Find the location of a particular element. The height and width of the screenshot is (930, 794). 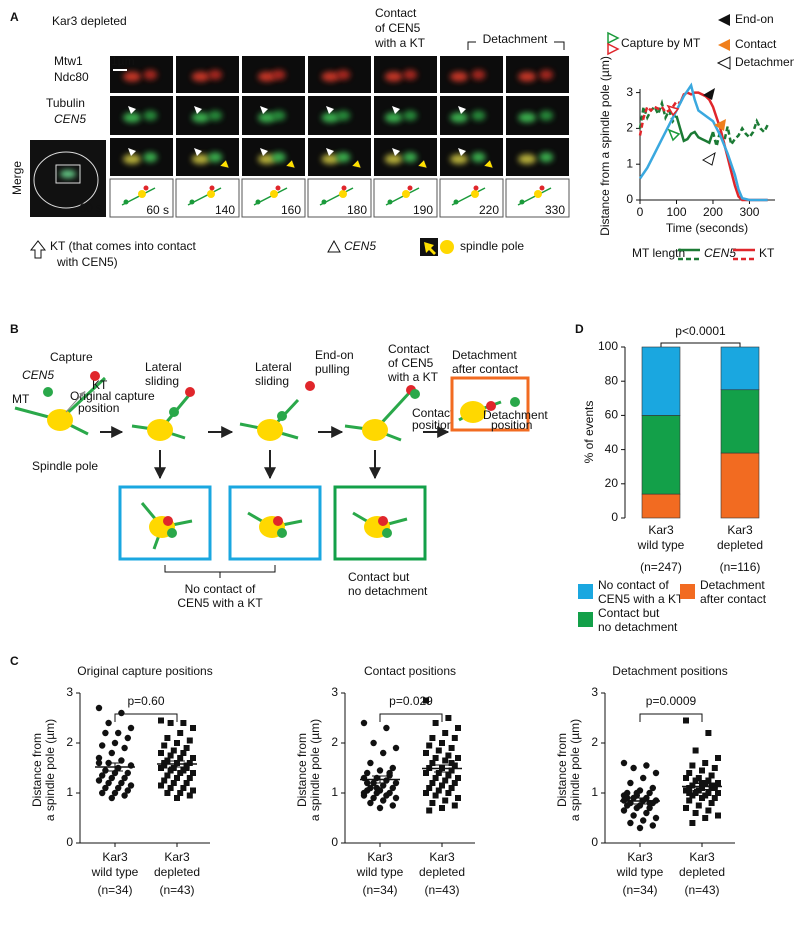

row-label: Ndc80 is located at coordinates (71, 77).